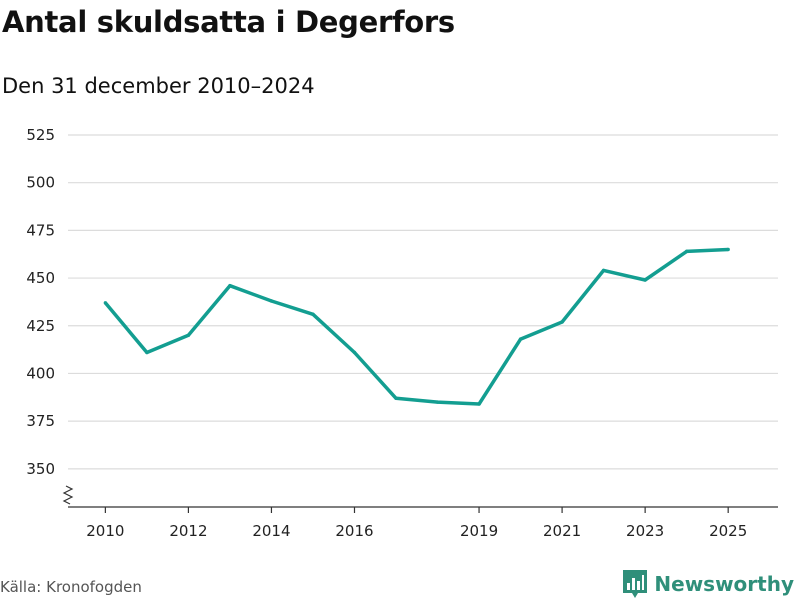  What do you see at coordinates (635, 584) in the screenshot?
I see `newsworthy-logo-icon` at bounding box center [635, 584].